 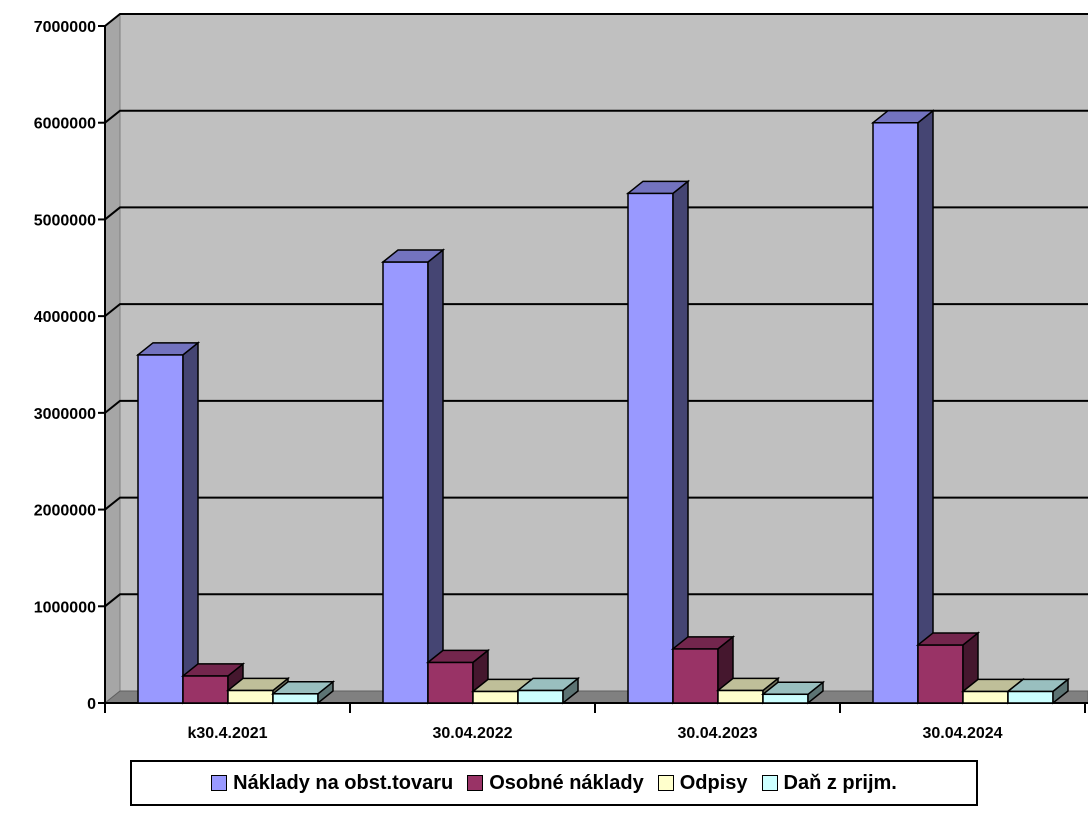 I want to click on y-tick-label: 2000000, so click(x=65, y=511).